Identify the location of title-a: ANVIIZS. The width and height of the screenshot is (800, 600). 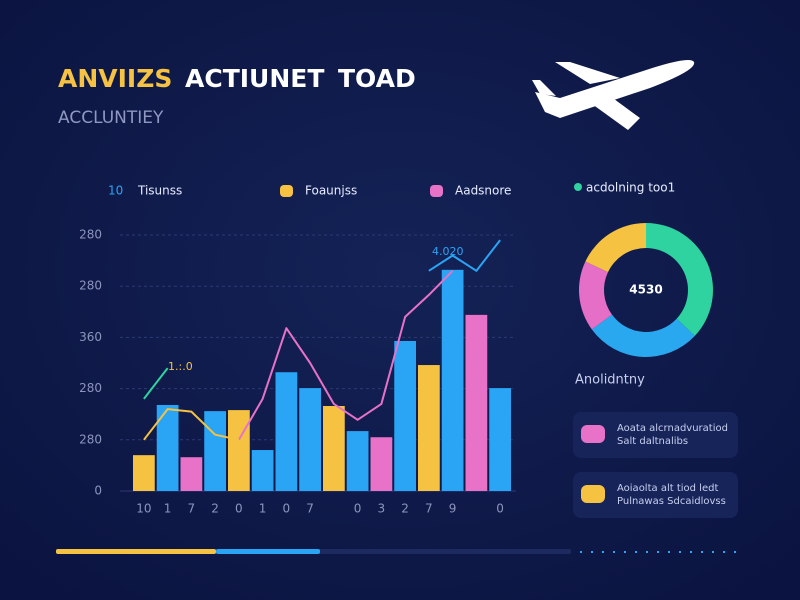
(115, 78).